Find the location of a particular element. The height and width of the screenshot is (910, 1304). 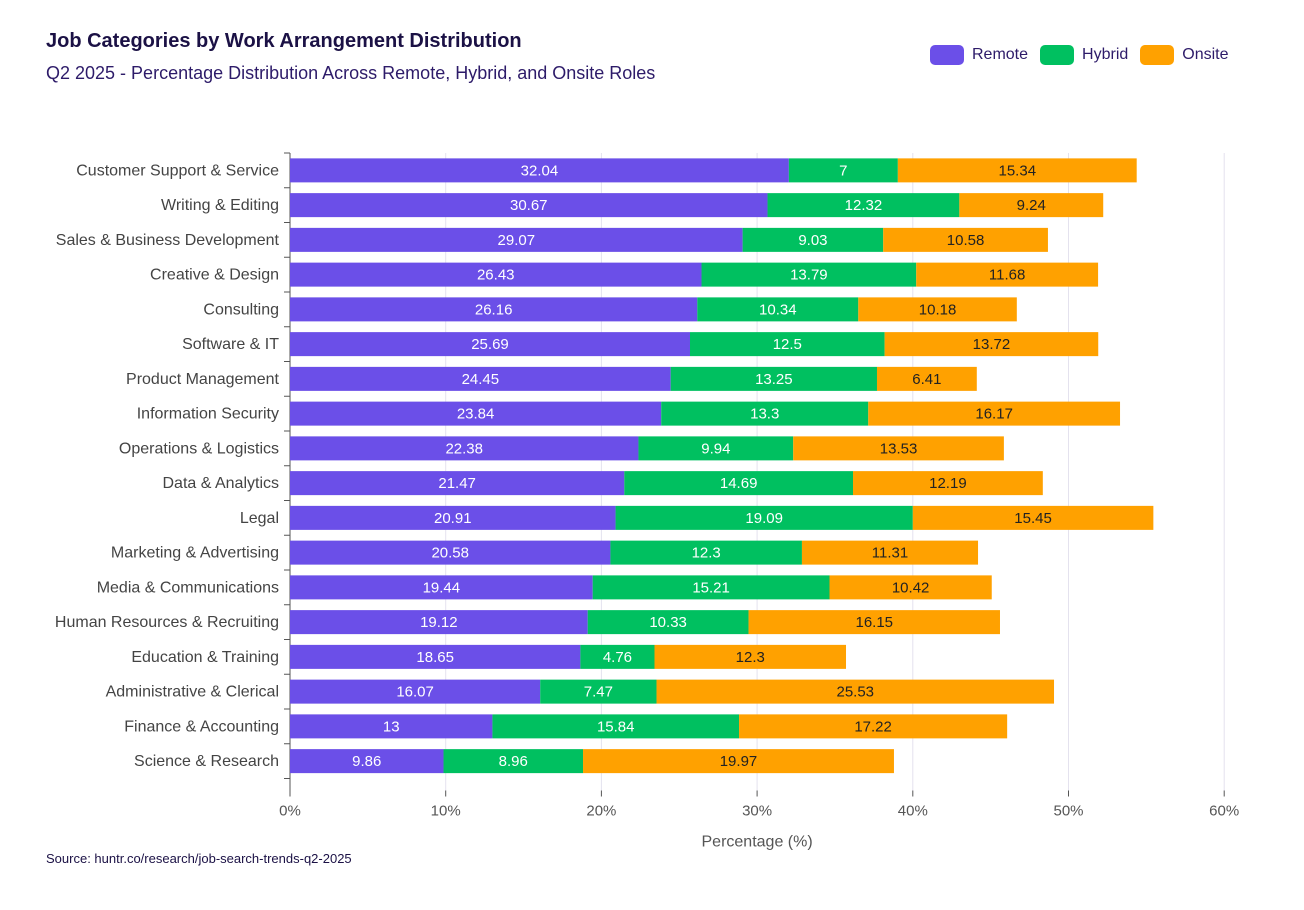

chart-legend: Remote Hybrid Onsite is located at coordinates (1085, 55).